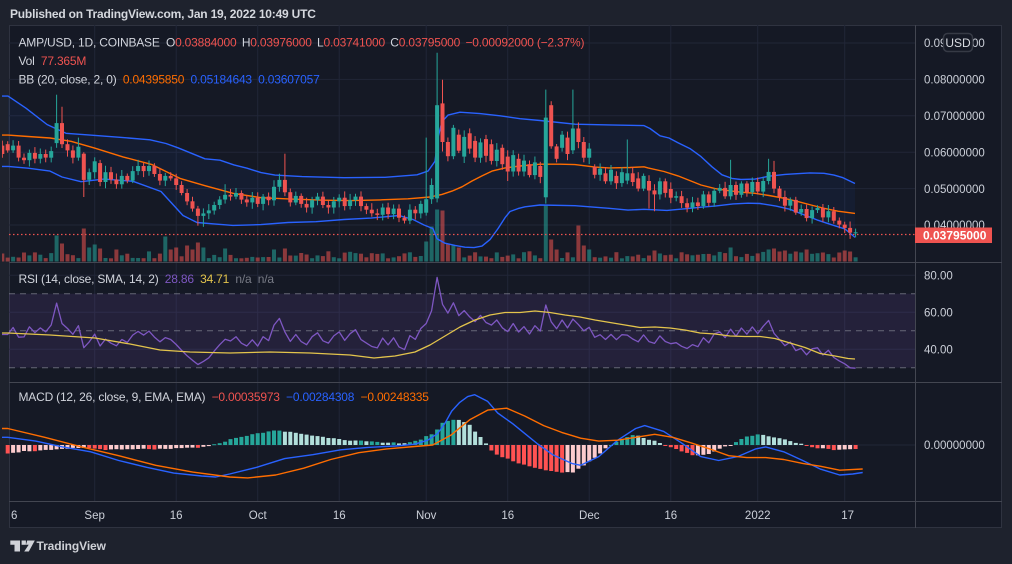 This screenshot has width=1012, height=564. Describe the element at coordinates (847, 516) in the screenshot. I see `svg-text: 17` at that location.